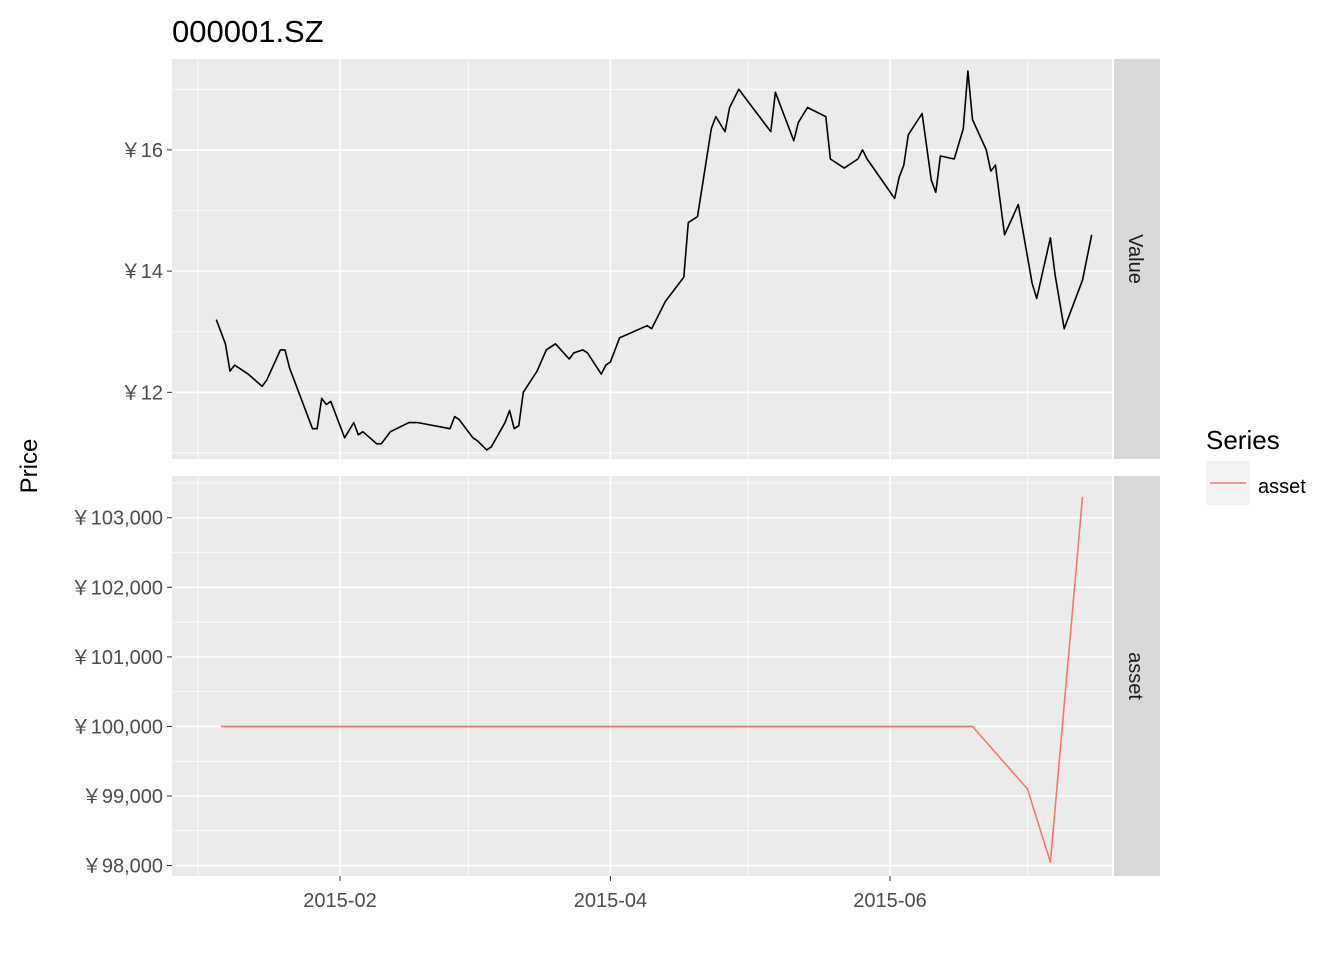  What do you see at coordinates (1243, 440) in the screenshot?
I see `legend-title: Series` at bounding box center [1243, 440].